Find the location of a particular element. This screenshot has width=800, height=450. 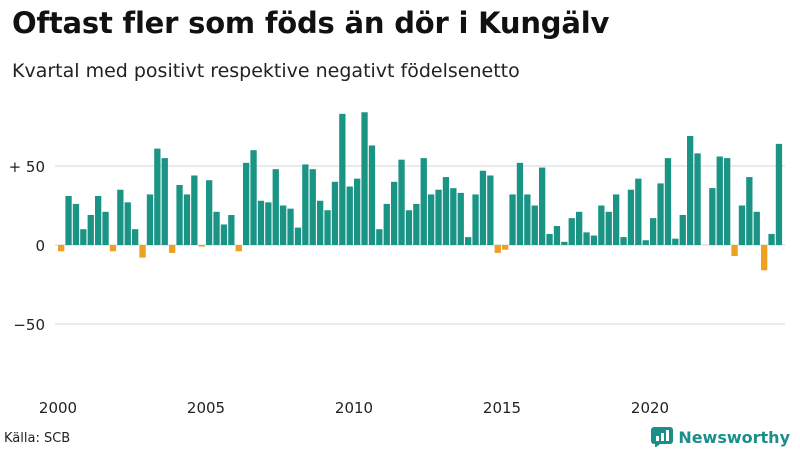

source-label: Källa: SCB is located at coordinates (37, 438).